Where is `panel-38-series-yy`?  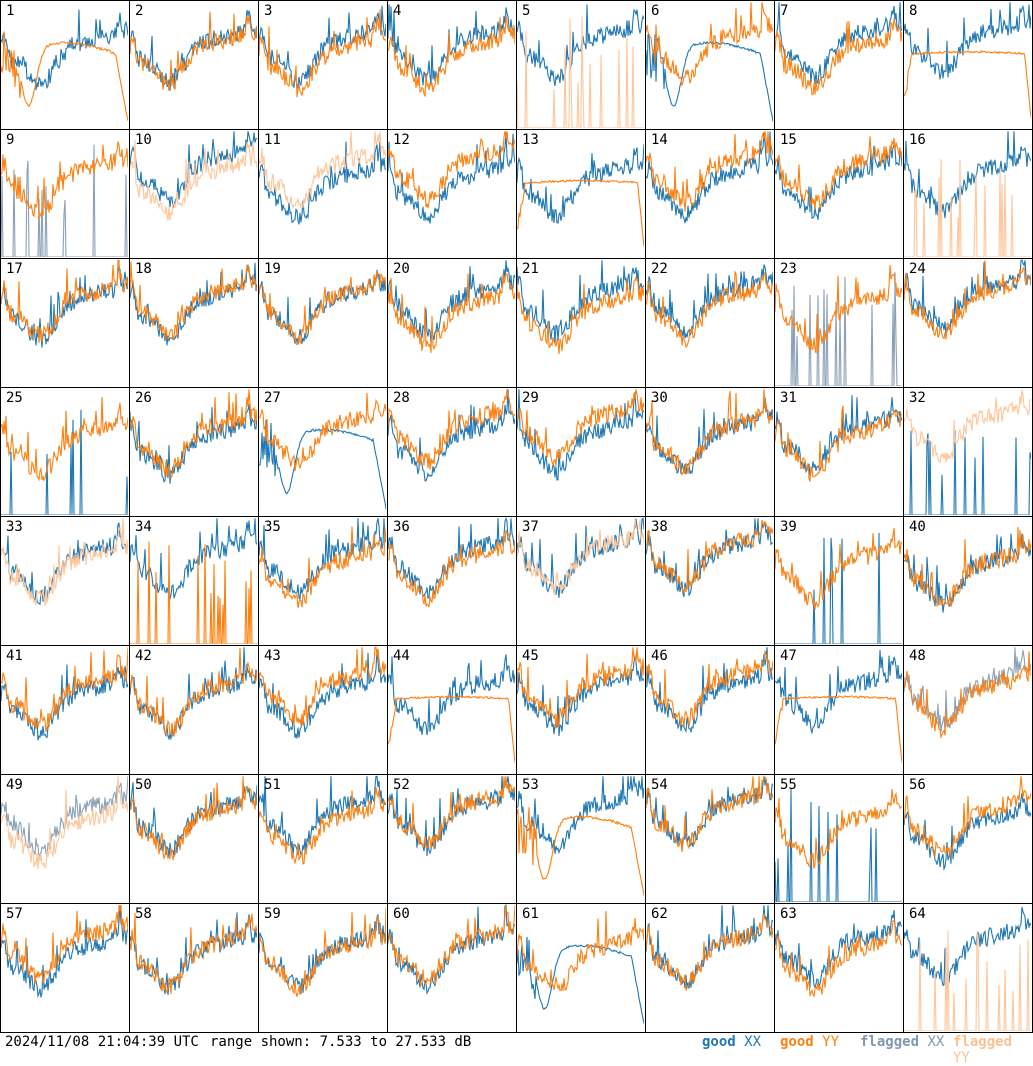
panel-38-series-yy is located at coordinates (709, 557).